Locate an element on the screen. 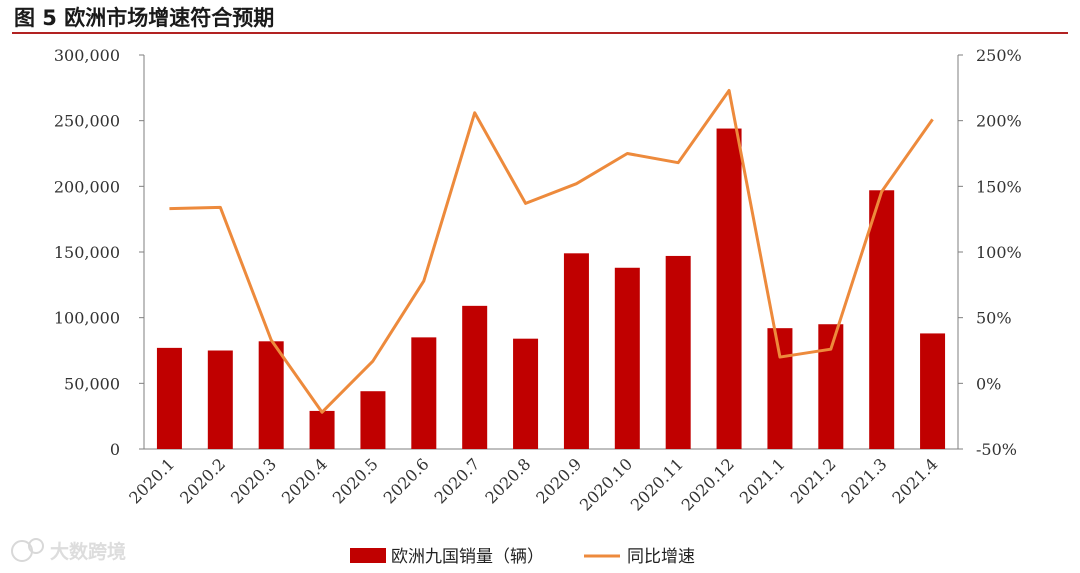 This screenshot has height=573, width=1080. x-tick-label: 2021.2 is located at coordinates (813, 480).